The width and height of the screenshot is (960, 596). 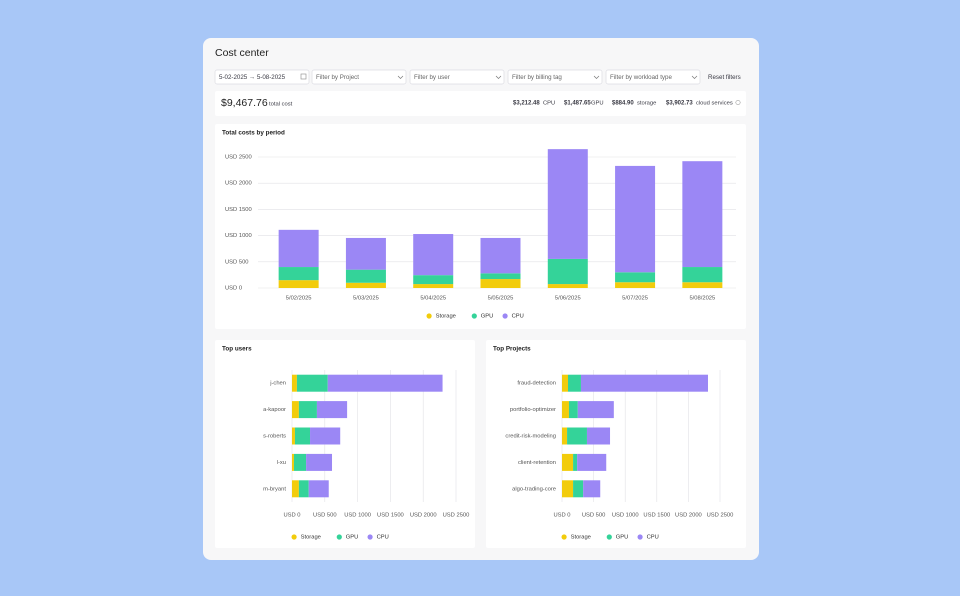 What do you see at coordinates (536, 384) in the screenshot?
I see `y-tick-label: fraud-detection` at bounding box center [536, 384].